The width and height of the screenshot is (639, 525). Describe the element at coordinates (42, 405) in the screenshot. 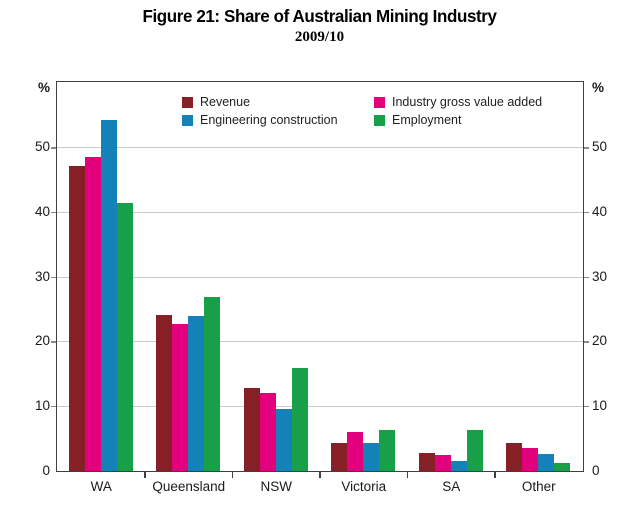

I see `y-tick-label-left-10: 10` at that location.